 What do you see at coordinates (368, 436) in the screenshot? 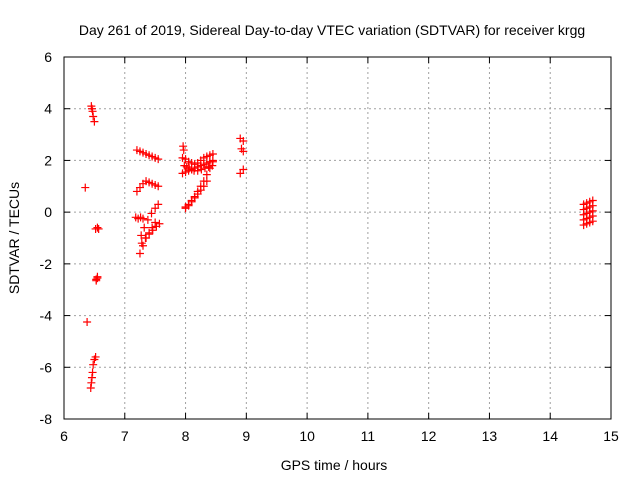
I see `x-tick-label: 11` at bounding box center [368, 436].